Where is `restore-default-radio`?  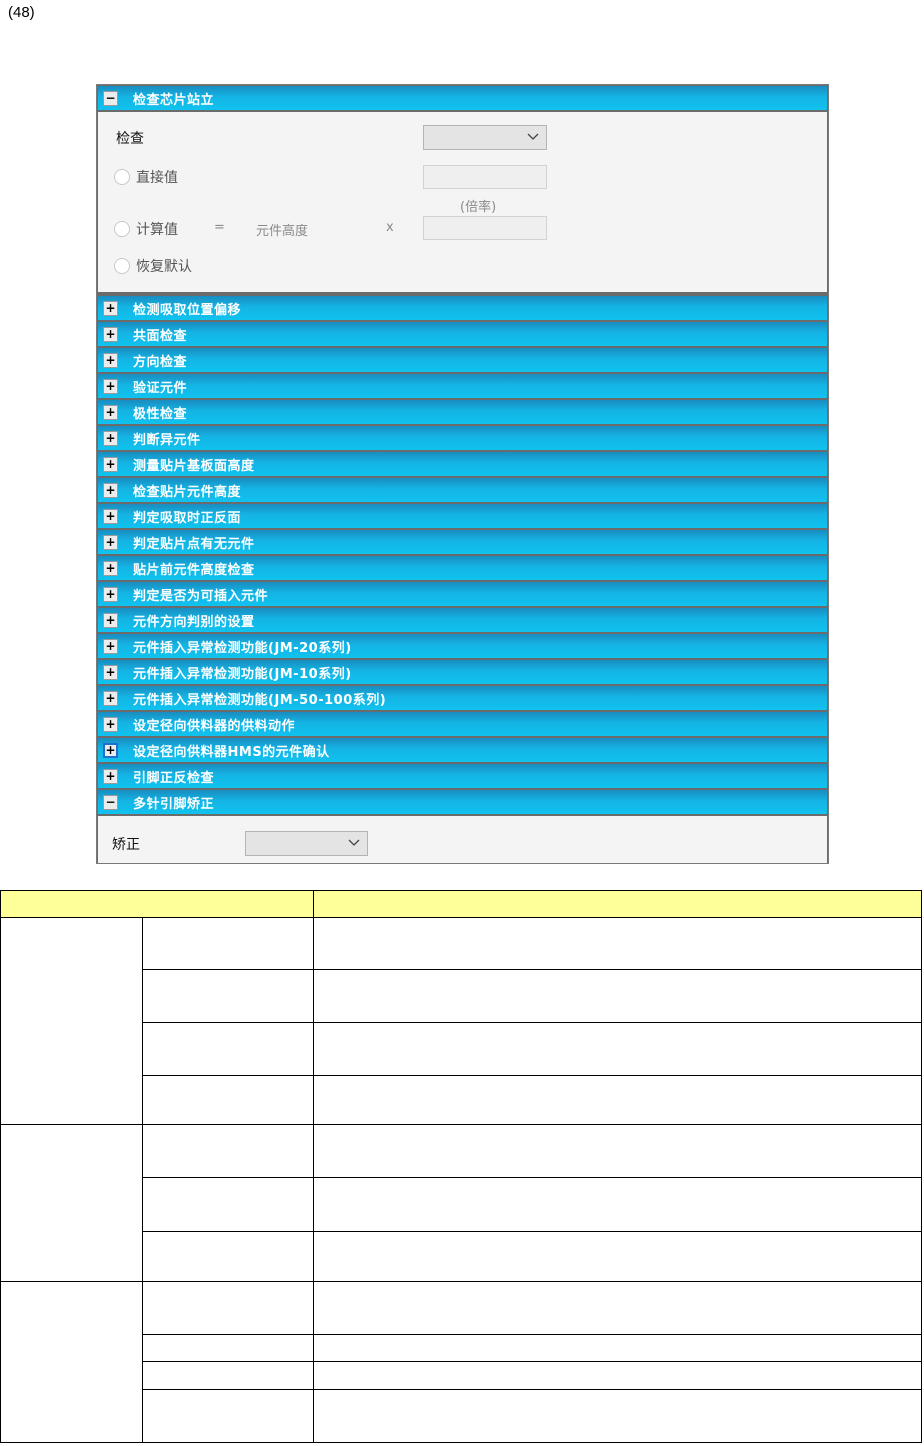 restore-default-radio is located at coordinates (122, 266).